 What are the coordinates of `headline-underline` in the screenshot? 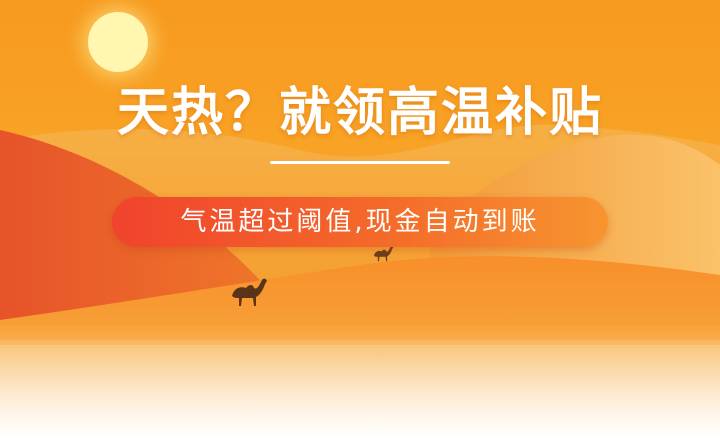 It's located at (360, 162).